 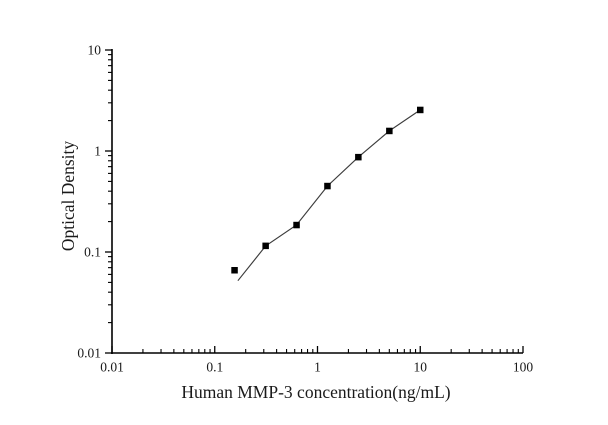 I want to click on x-tick-label: 10, so click(x=421, y=367).